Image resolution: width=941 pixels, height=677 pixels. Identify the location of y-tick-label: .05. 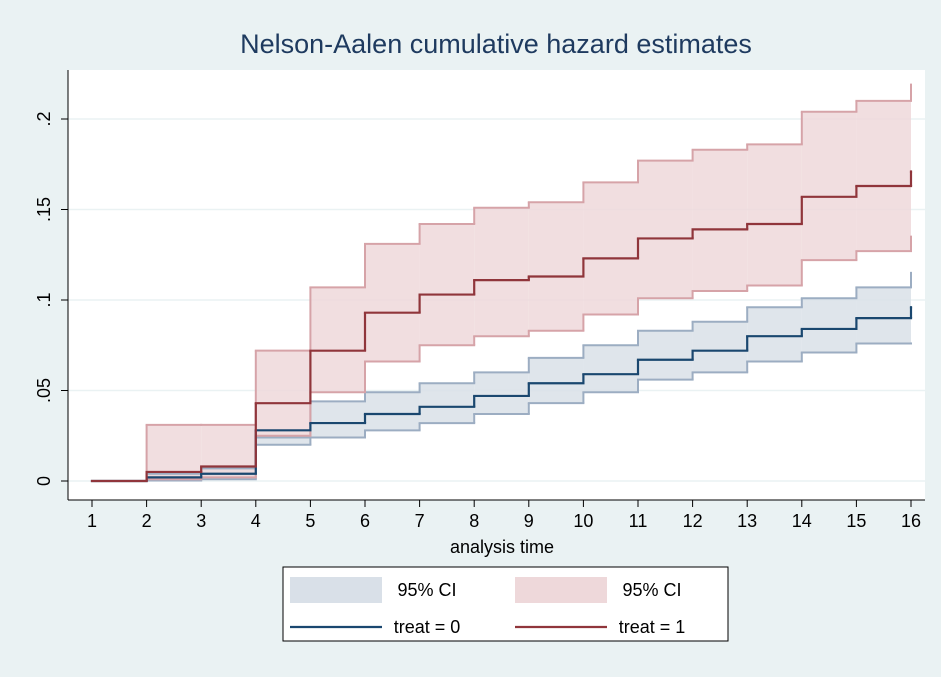
(44, 390).